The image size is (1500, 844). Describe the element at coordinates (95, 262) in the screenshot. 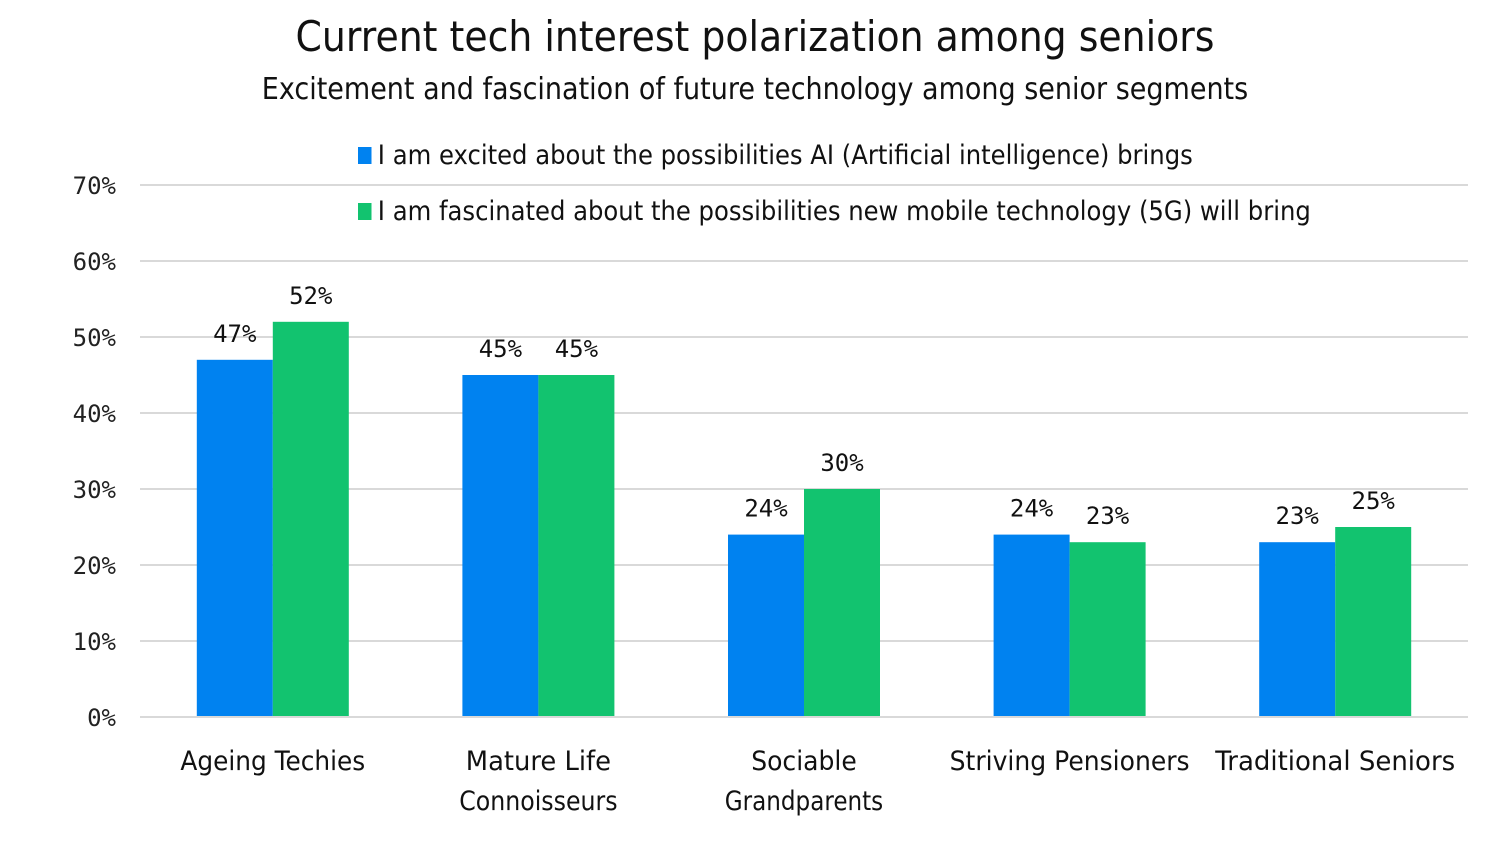

I see `y-tick-label: 60%` at that location.